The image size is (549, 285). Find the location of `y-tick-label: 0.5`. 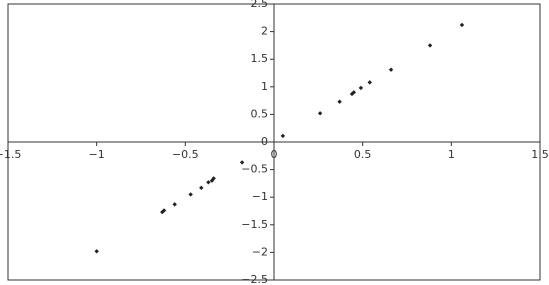

y-tick-label: 0.5 is located at coordinates (260, 113).